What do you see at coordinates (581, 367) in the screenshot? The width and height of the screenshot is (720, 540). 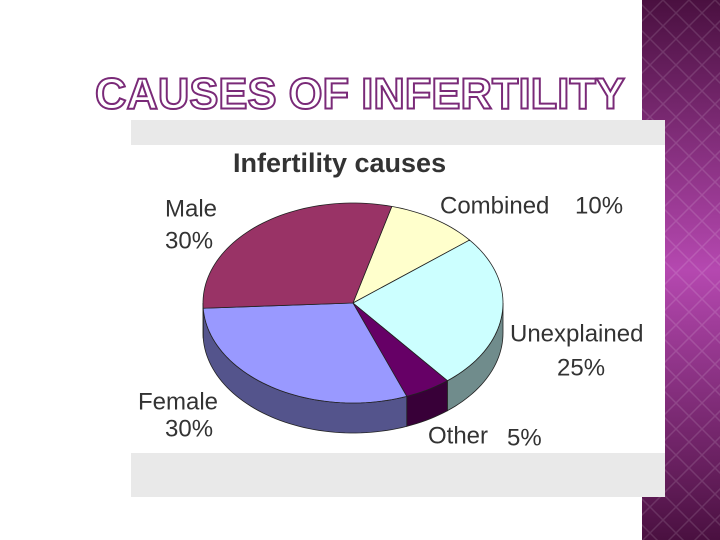 I see `slice-value-label: 25%` at bounding box center [581, 367].